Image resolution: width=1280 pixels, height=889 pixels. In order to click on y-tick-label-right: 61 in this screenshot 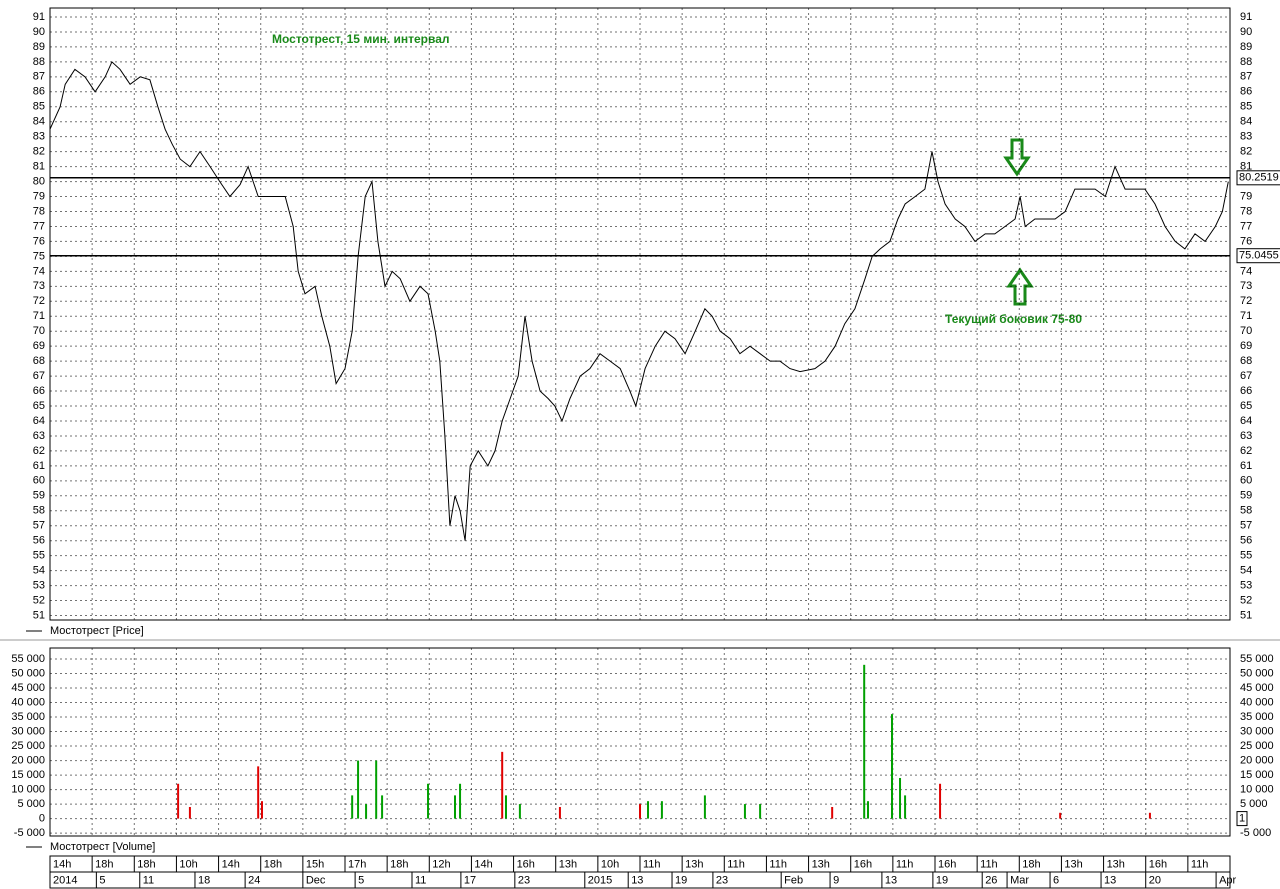, I will do `click(1246, 466)`.